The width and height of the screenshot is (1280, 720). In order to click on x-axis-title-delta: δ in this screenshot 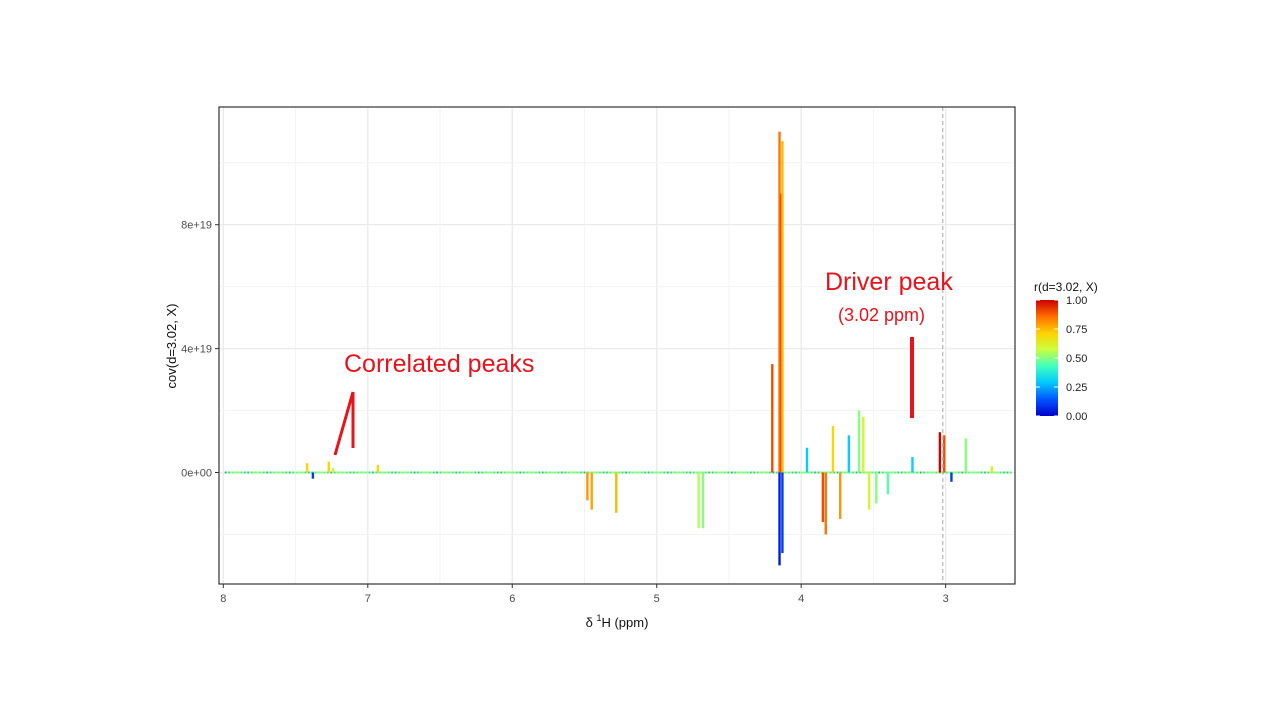, I will do `click(591, 622)`.